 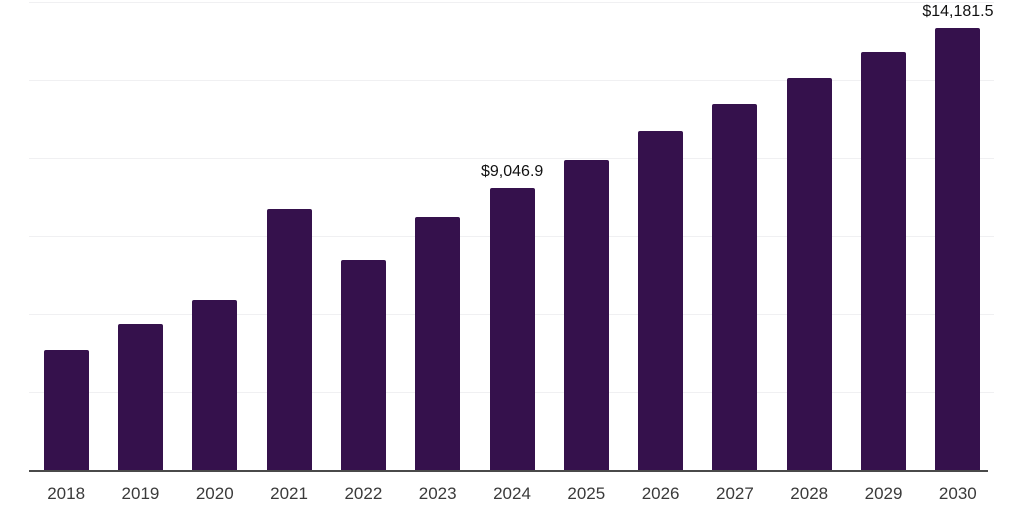 I want to click on bar-2029, so click(x=884, y=261).